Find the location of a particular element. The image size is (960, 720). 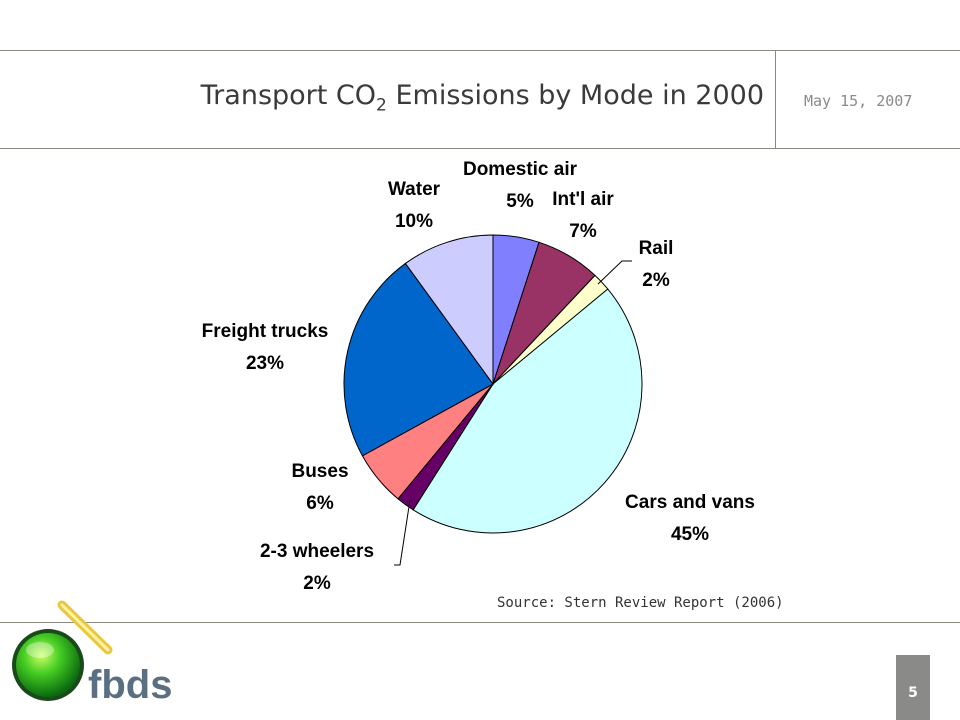

pie-slice-cars-and-vans is located at coordinates (527, 411).